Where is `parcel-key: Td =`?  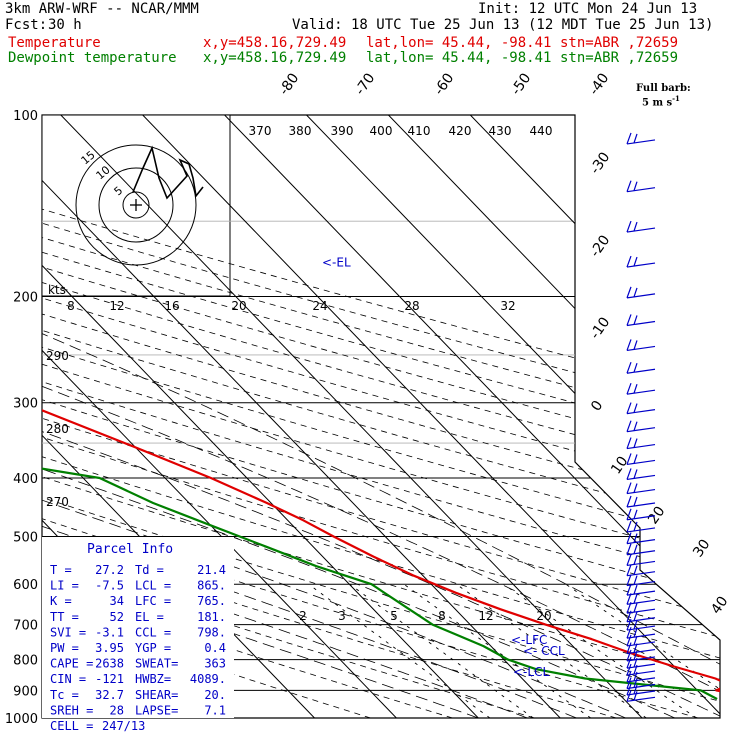 parcel-key: Td = is located at coordinates (149, 570).